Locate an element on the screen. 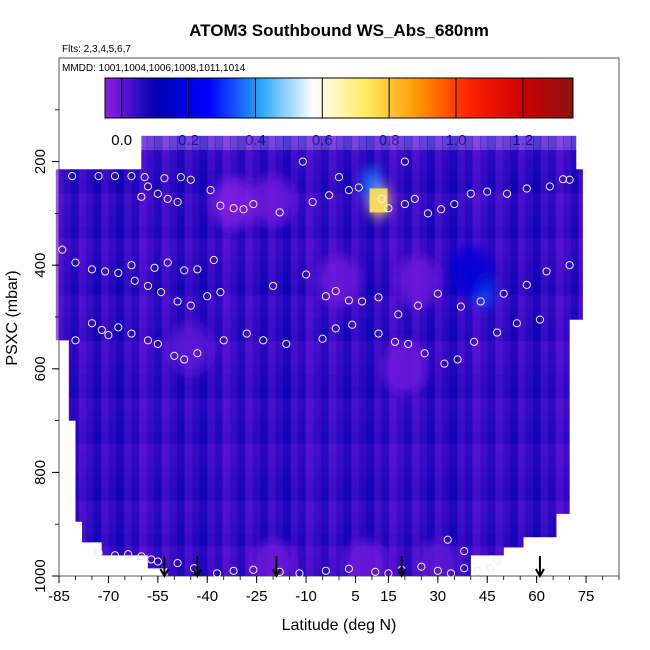  x-tick-label: 15 is located at coordinates (388, 596).